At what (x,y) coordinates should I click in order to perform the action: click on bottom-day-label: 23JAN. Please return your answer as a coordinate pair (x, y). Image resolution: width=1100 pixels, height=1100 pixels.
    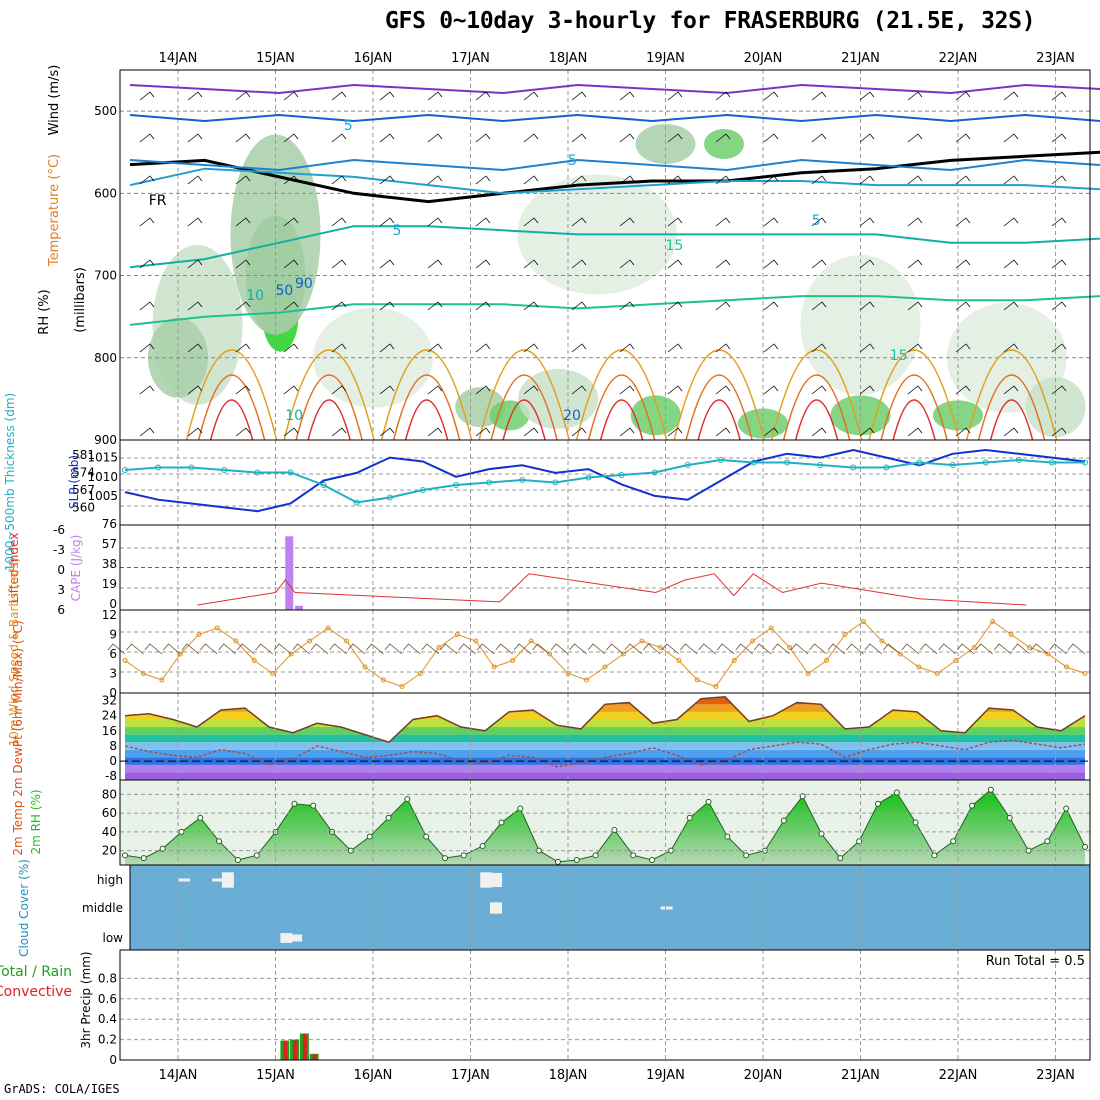
    Looking at the image, I should click on (1055, 1075).